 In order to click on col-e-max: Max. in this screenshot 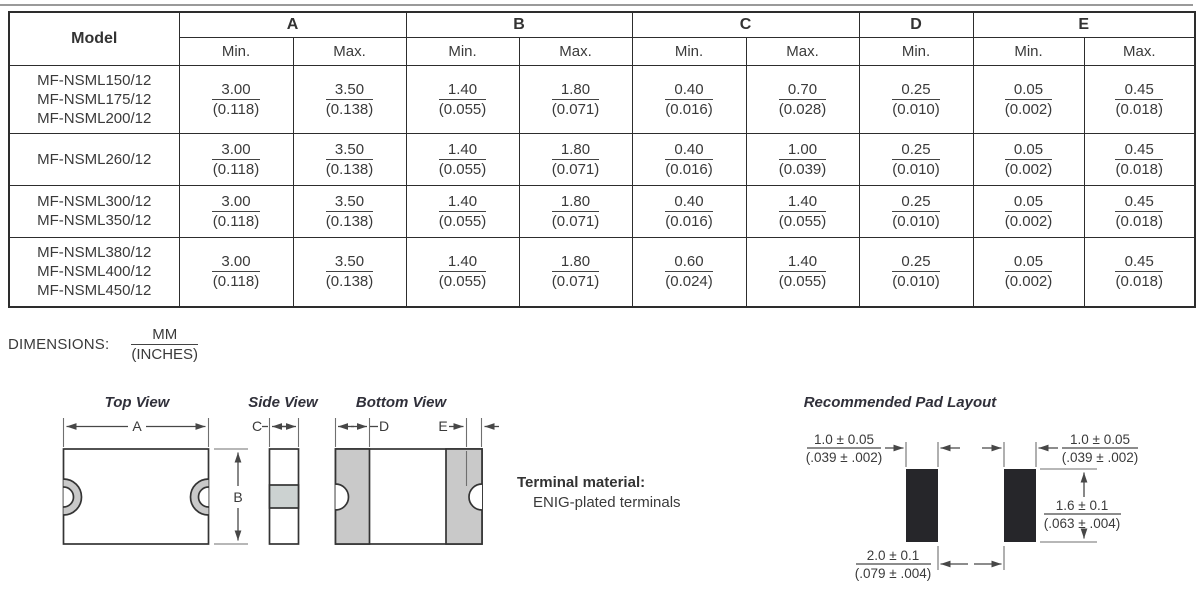, I will do `click(1139, 51)`.